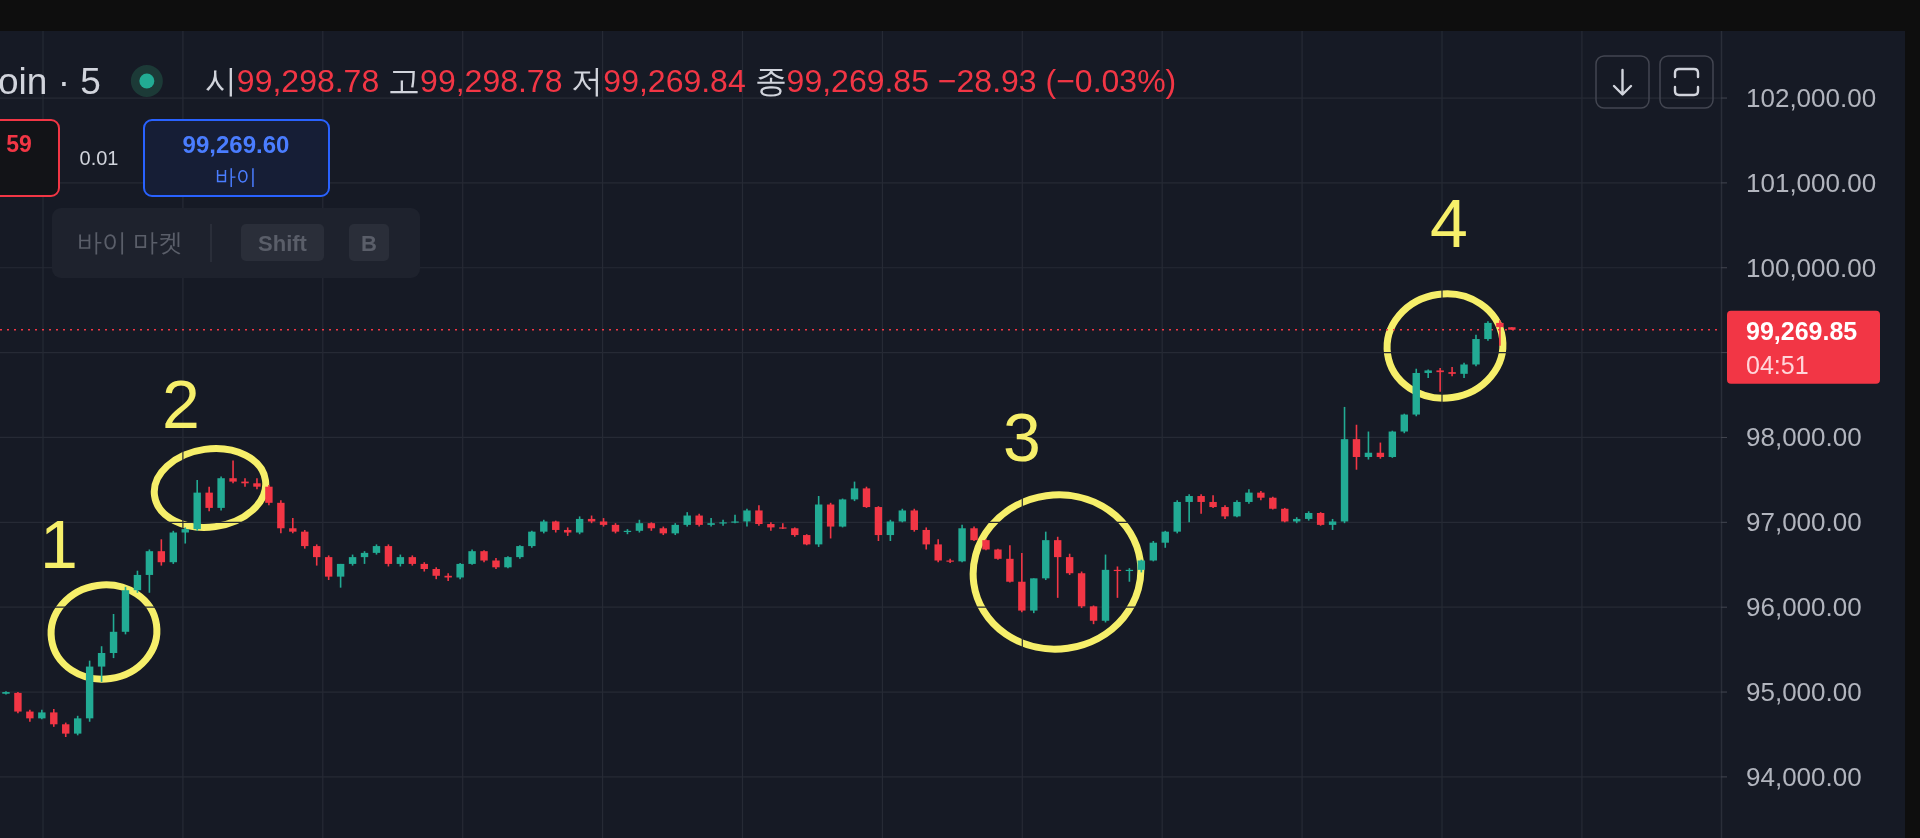  I want to click on annotation: 3, so click(1022, 437).